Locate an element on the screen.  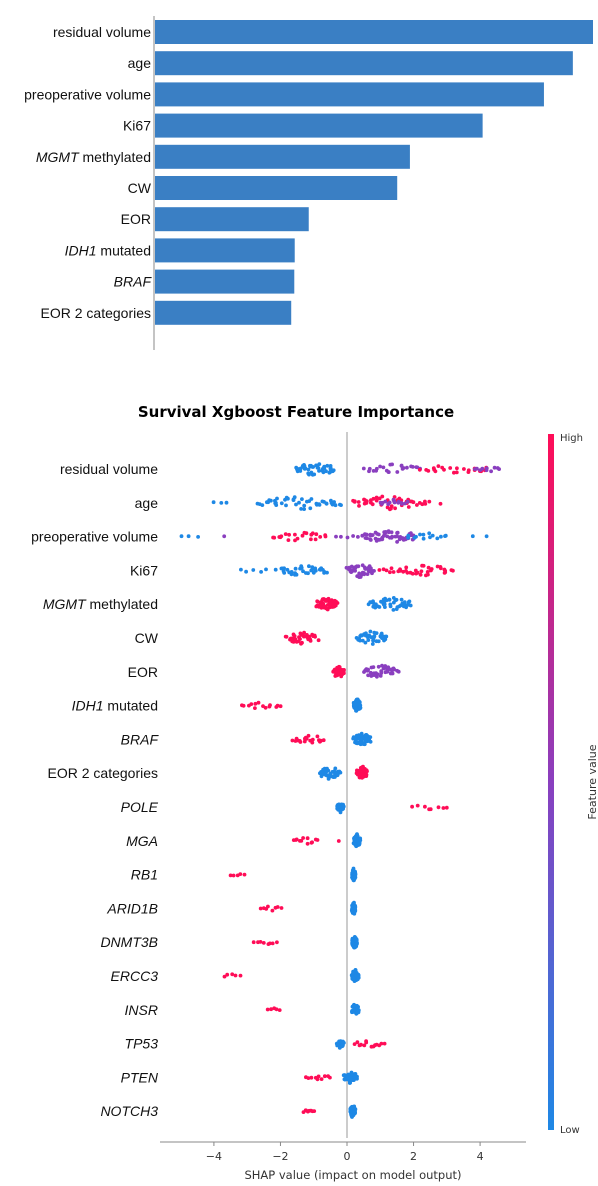
shap-point-tp53 is located at coordinates (381, 1043).